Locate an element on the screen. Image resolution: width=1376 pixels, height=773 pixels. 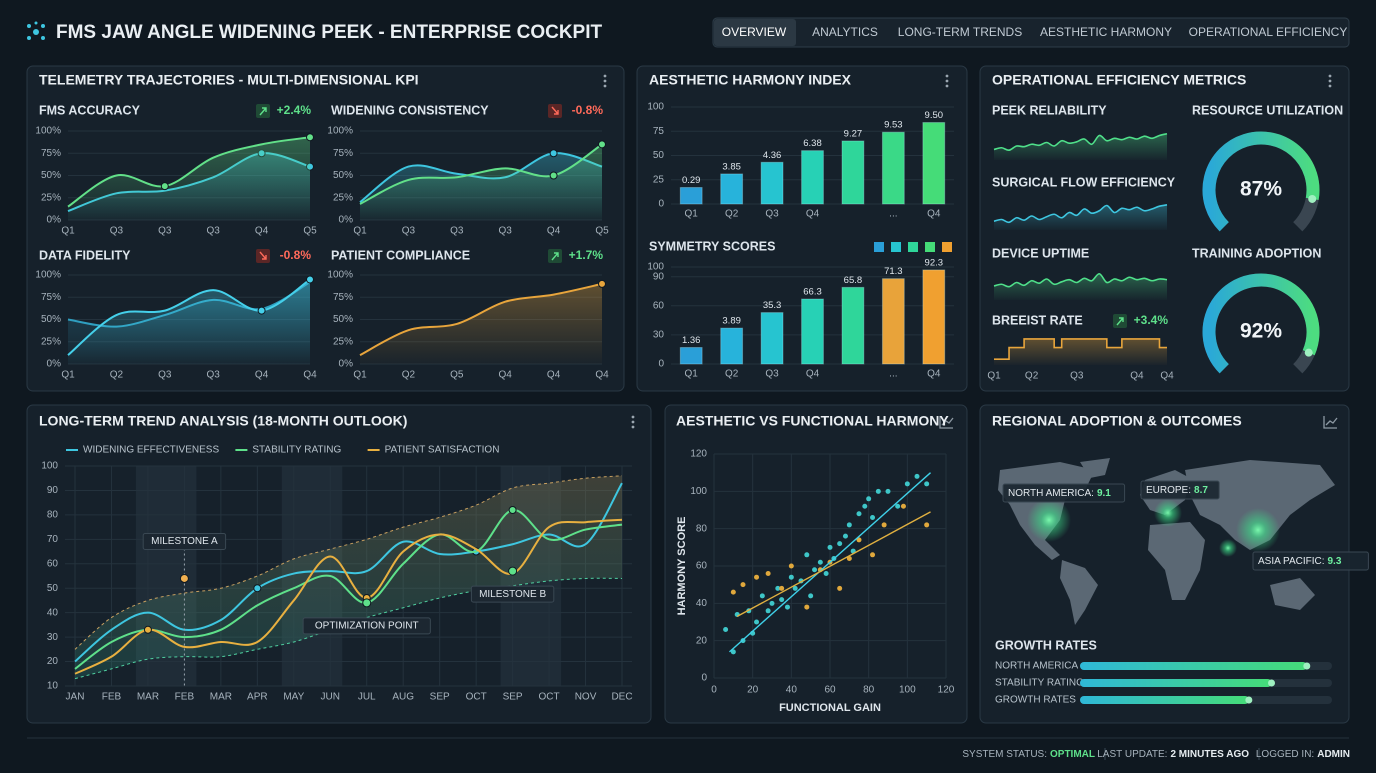
line-area is located at coordinates (481, 182).